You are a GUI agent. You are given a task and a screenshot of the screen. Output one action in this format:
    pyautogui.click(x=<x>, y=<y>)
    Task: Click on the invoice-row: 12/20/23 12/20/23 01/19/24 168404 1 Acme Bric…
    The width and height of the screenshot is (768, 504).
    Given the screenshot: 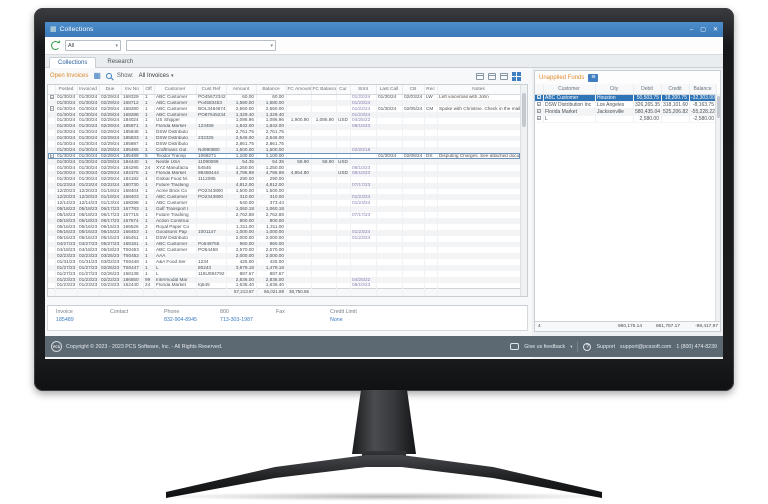 What is the action you would take?
    pyautogui.click(x=284, y=191)
    